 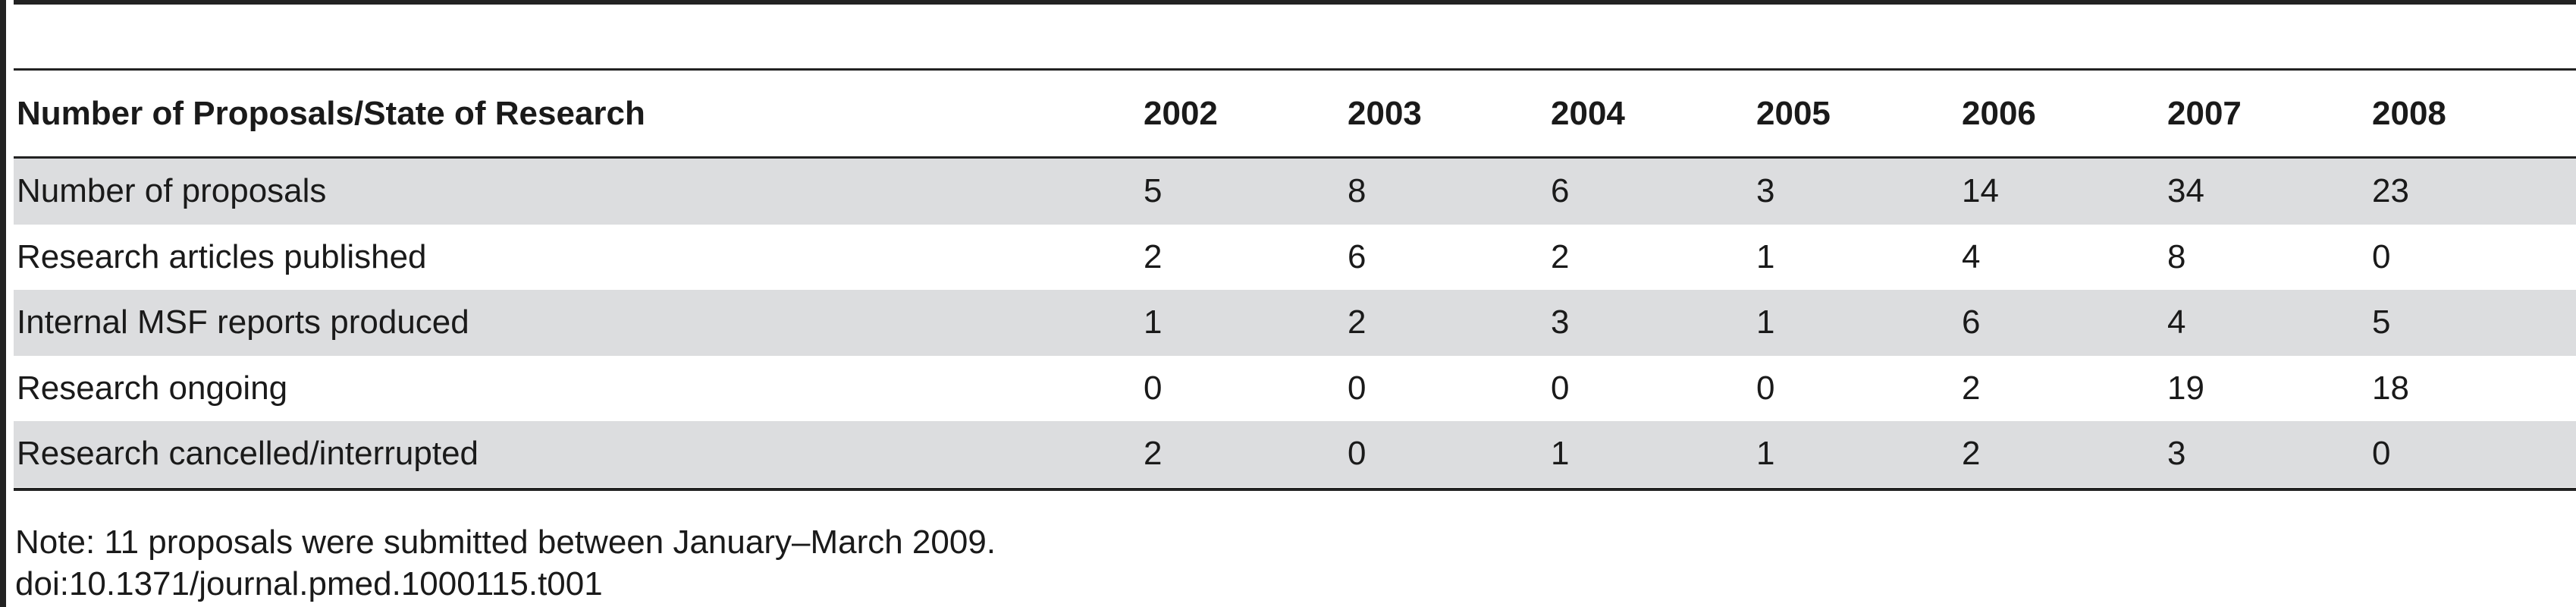 I want to click on column-header: 2006, so click(x=1999, y=113).